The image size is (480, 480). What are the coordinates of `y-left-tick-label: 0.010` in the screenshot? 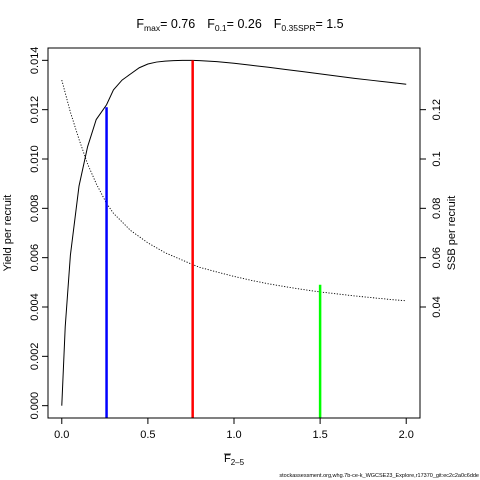 It's located at (35, 159).